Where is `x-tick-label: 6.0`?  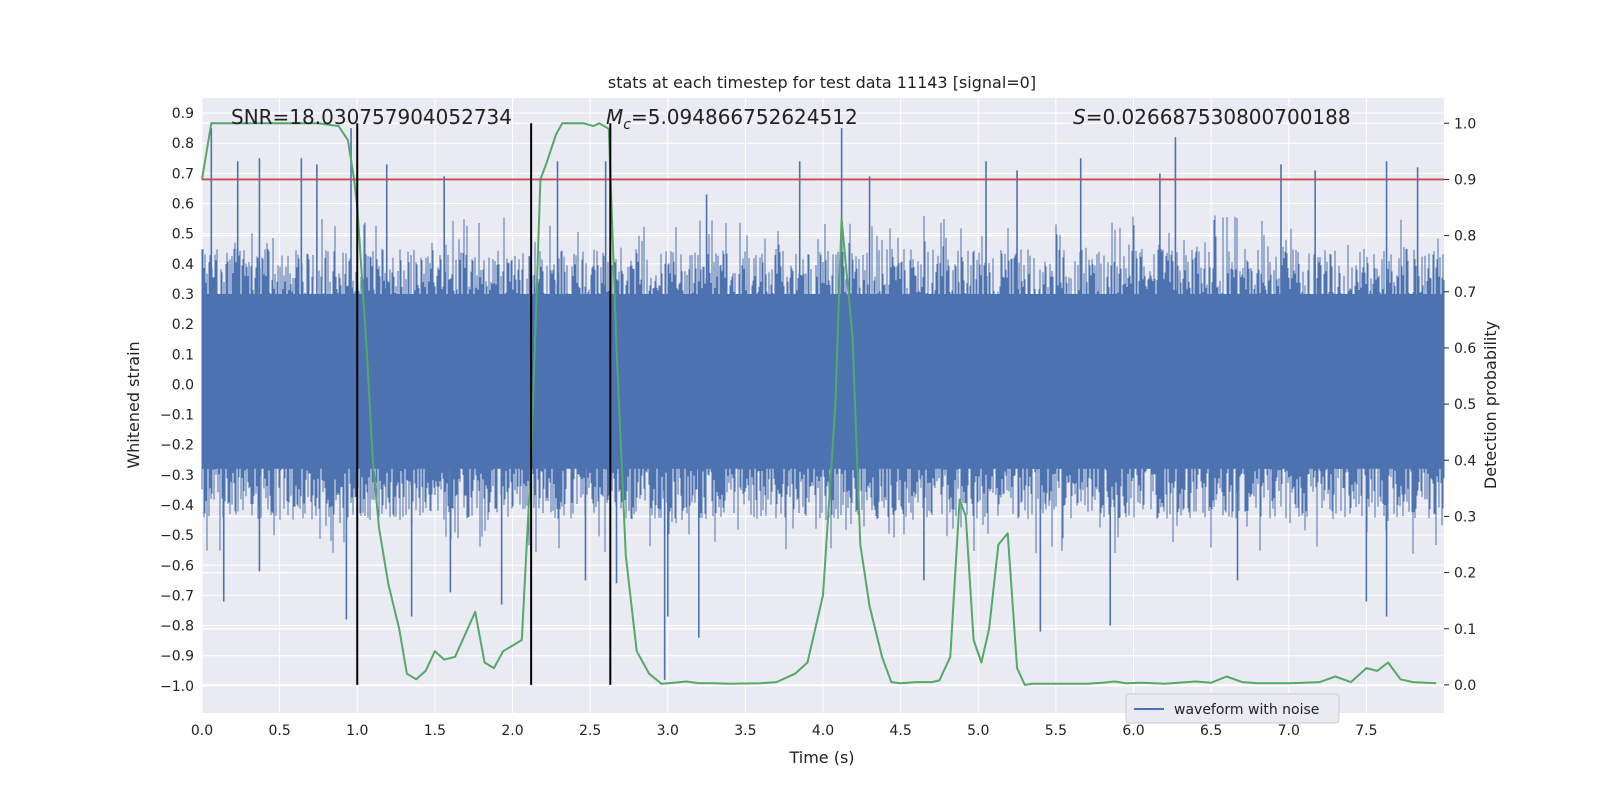 x-tick-label: 6.0 is located at coordinates (1133, 731).